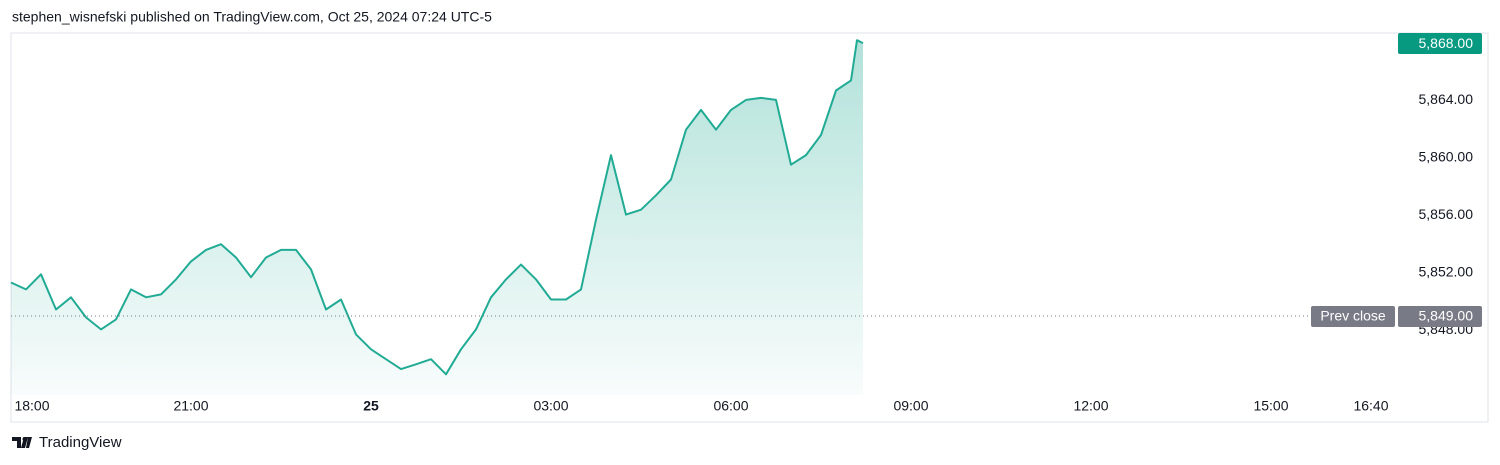  Describe the element at coordinates (22, 442) in the screenshot. I see `brand-logo` at that location.